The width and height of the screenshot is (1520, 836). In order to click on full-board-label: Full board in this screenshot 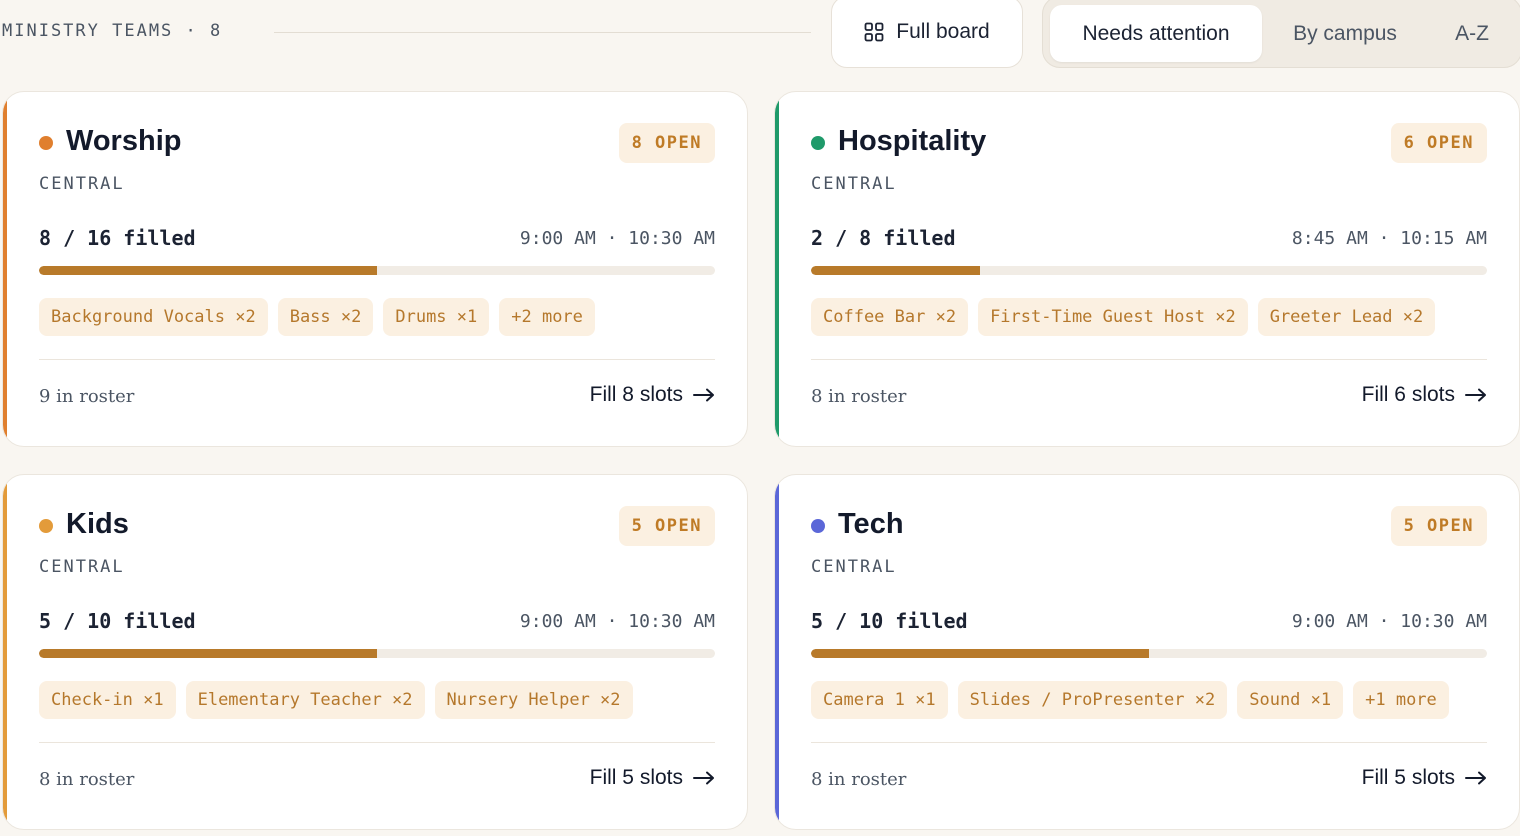, I will do `click(943, 31)`.